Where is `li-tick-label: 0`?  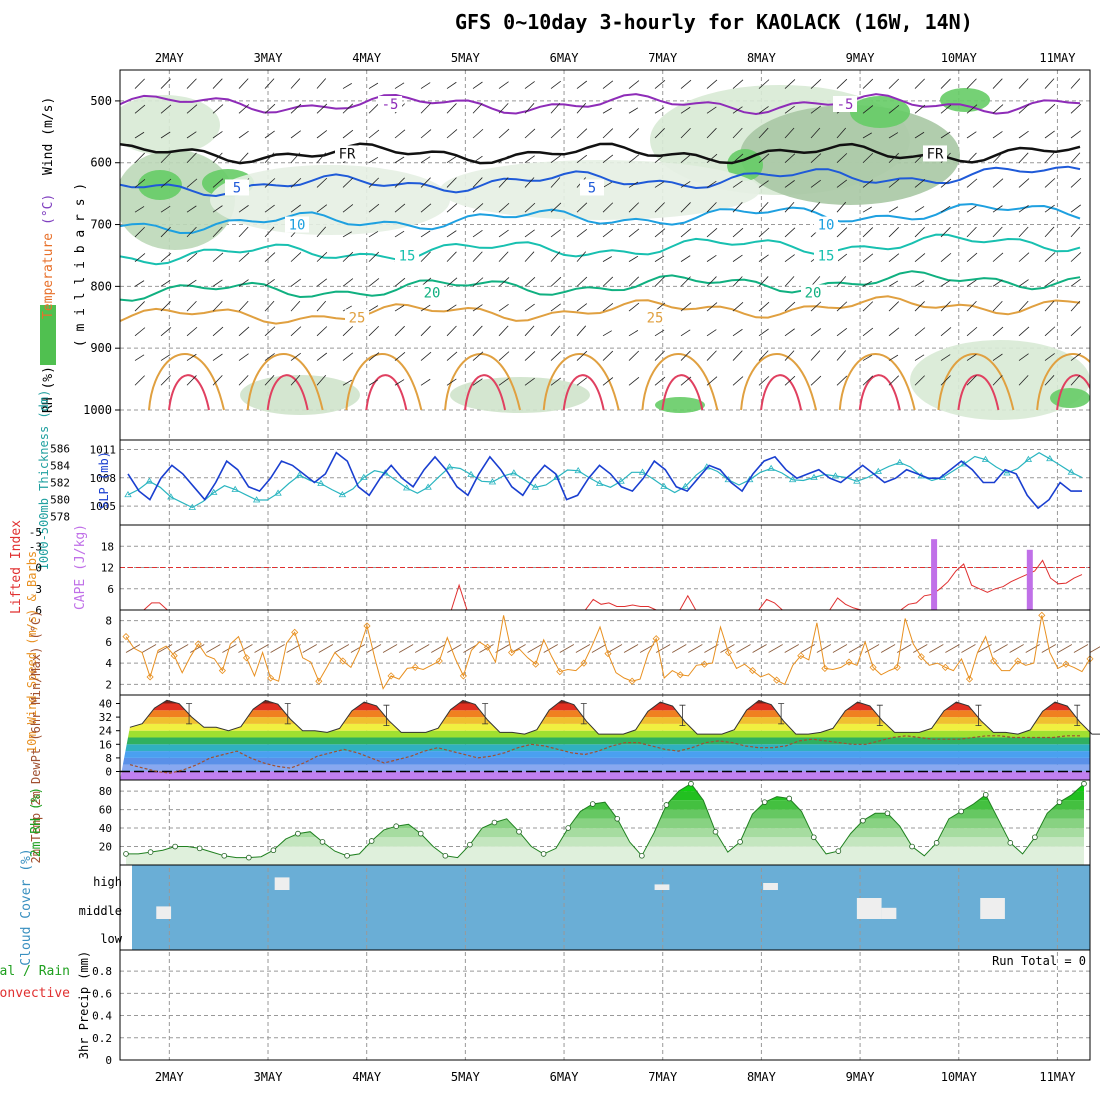 li-tick-label: 0 is located at coordinates (38, 568).